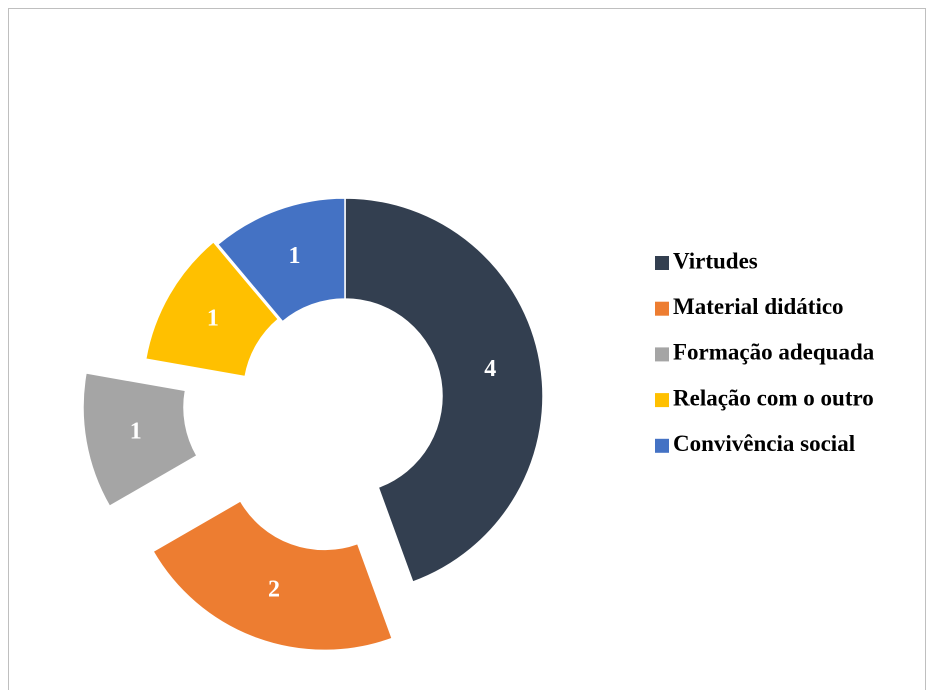  I want to click on legend-label: Material didático, so click(758, 306).